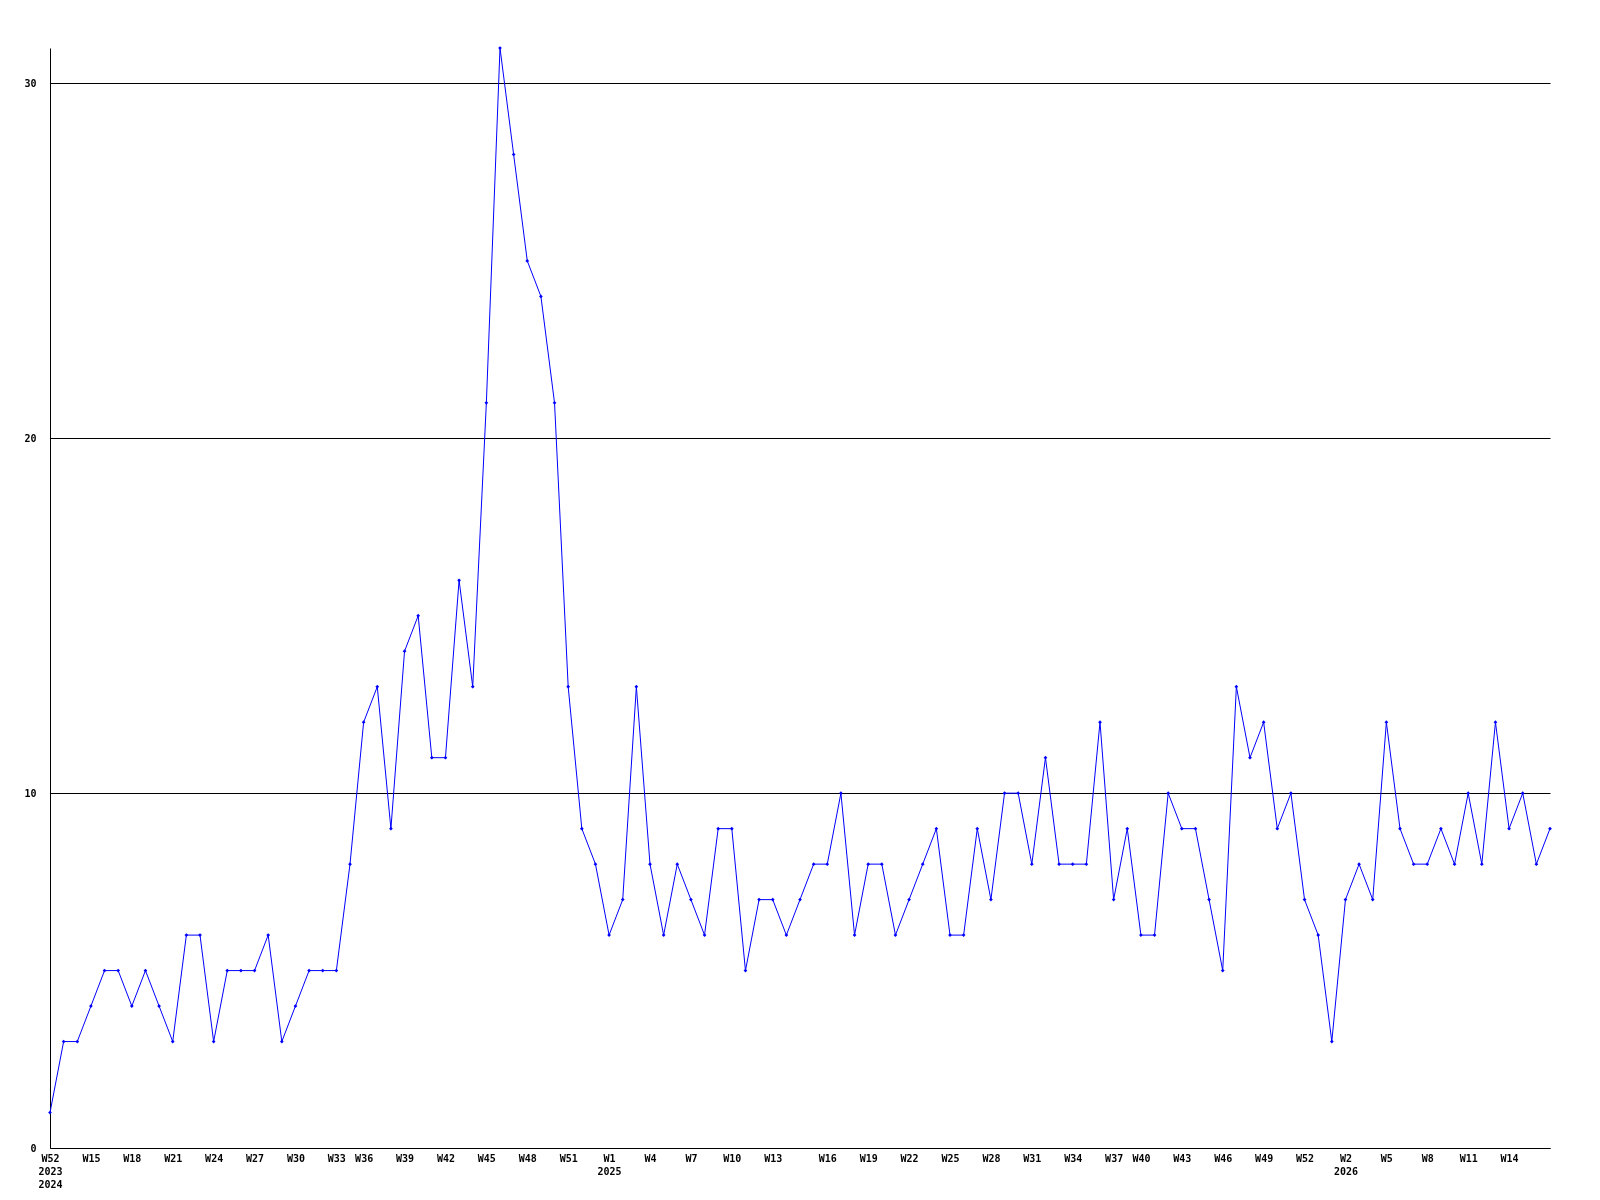  Describe the element at coordinates (33, 1148) in the screenshot. I see `y-tick-label: 0` at that location.